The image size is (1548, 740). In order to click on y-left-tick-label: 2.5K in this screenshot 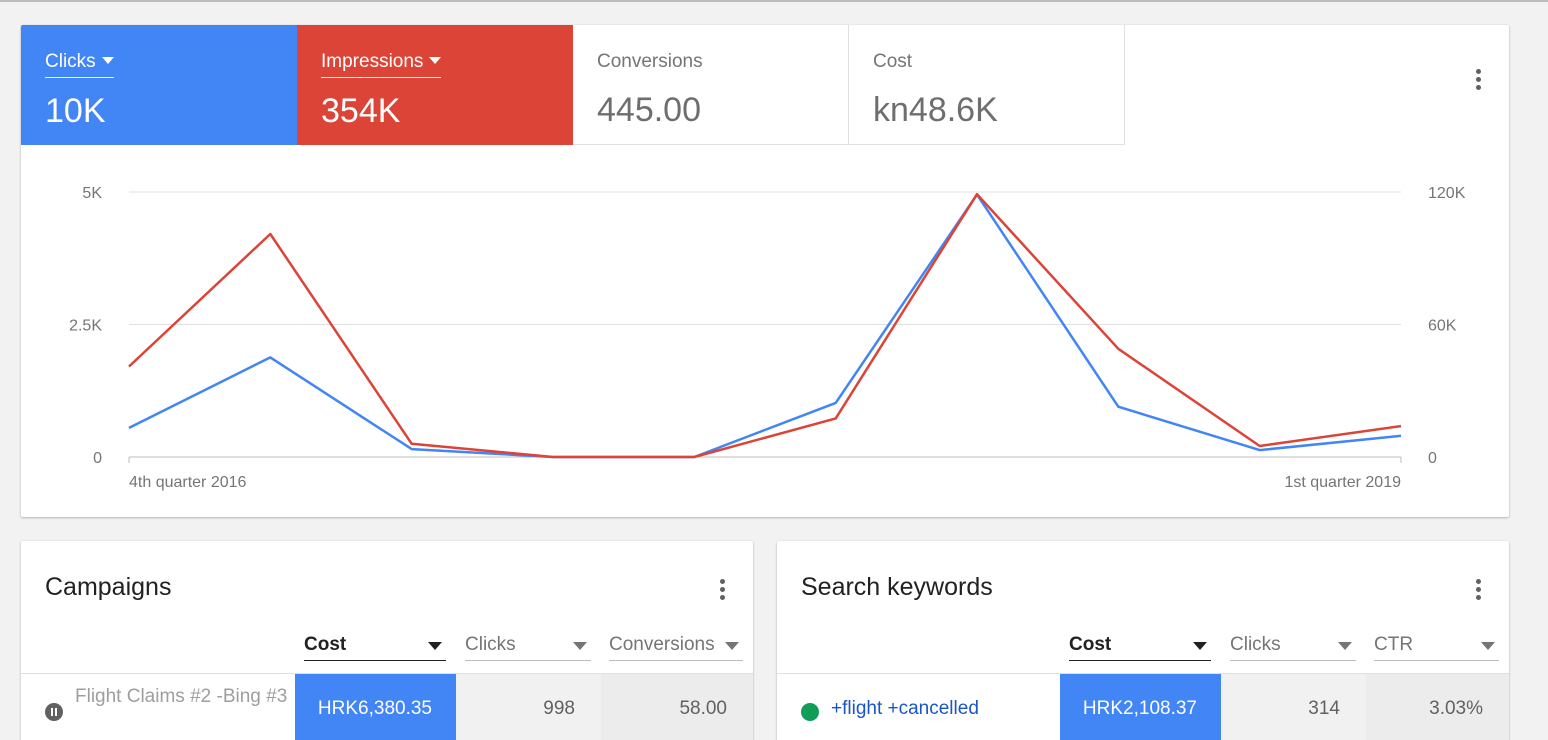, I will do `click(85, 326)`.